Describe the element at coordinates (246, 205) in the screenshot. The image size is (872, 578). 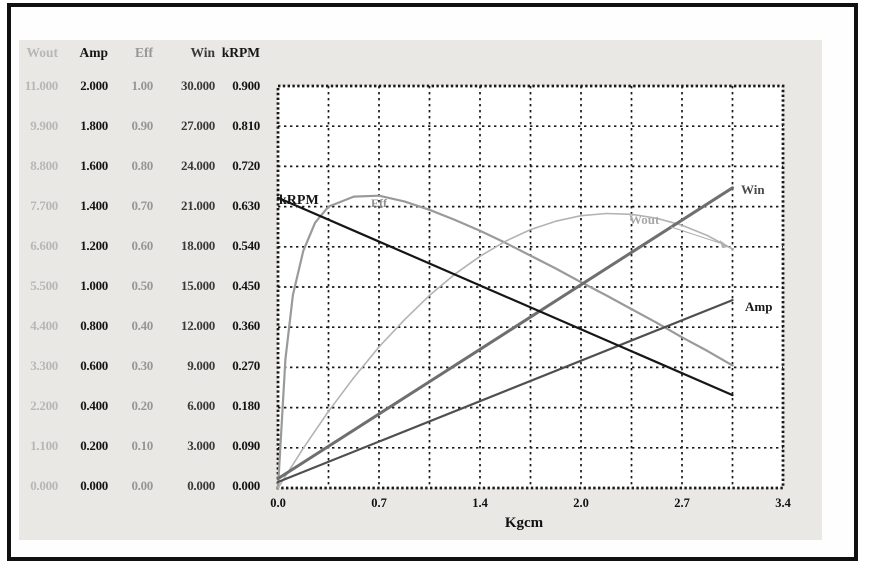
I see `scale-cell-krpm-3: 0.630` at that location.